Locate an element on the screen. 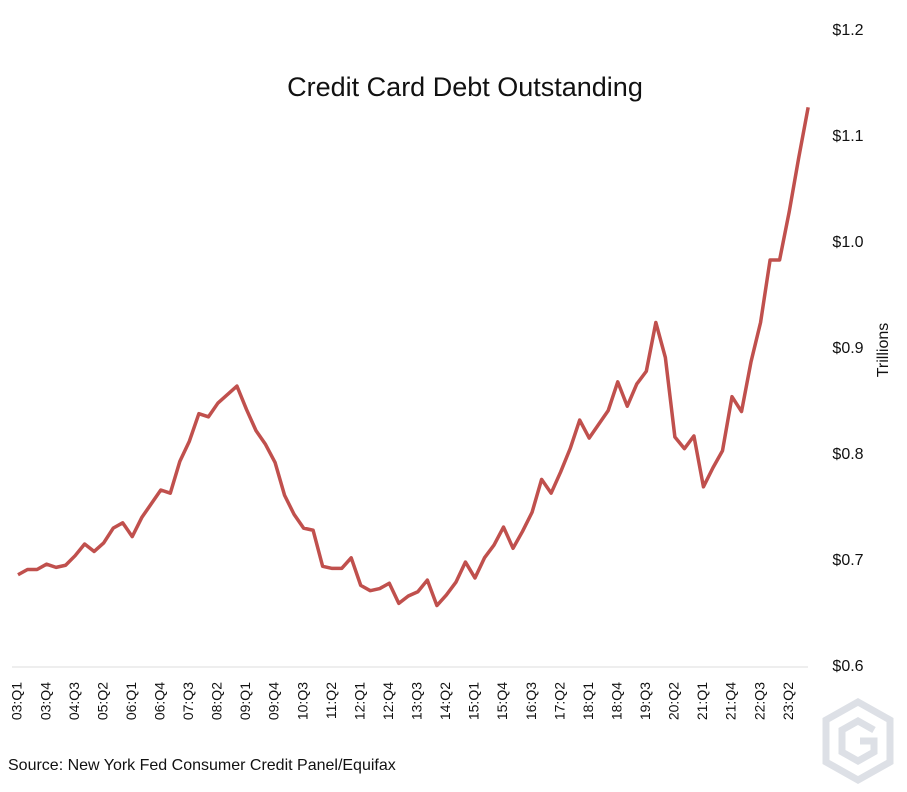 This screenshot has height=792, width=907. y-tick-label: $0.8 is located at coordinates (847, 454).